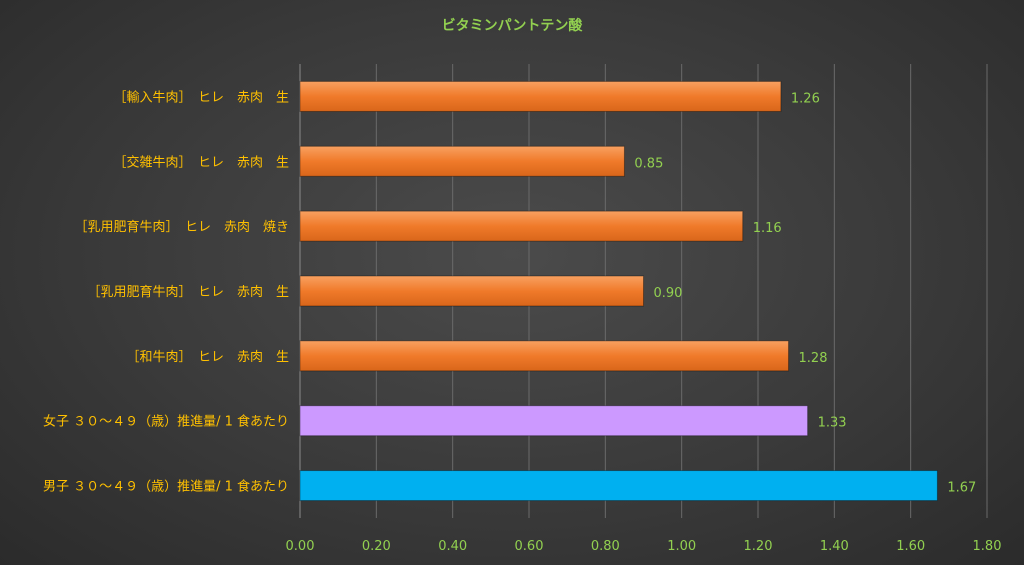  Describe the element at coordinates (513, 25) in the screenshot. I see `chart-title: ビタミンパントテン酸` at that location.